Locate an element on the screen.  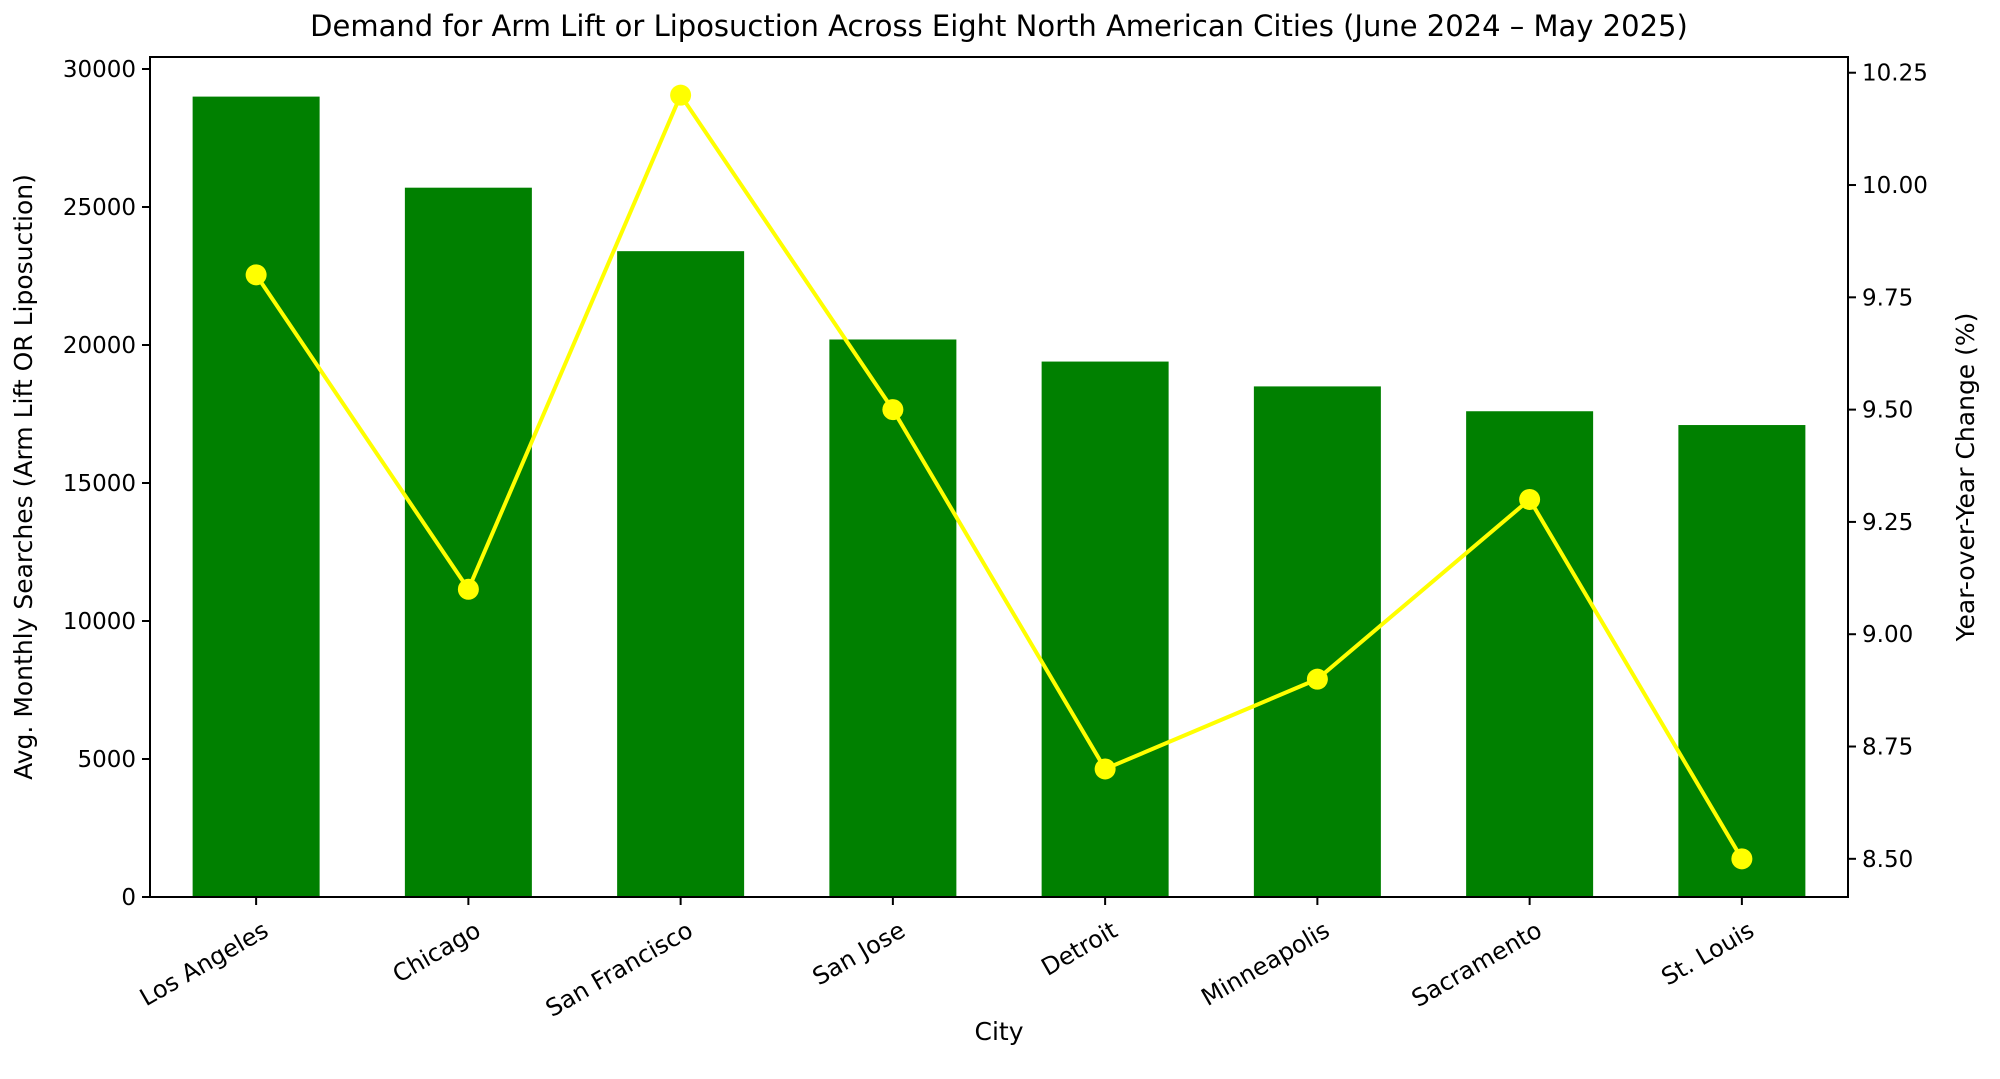
left-y-tick-label: 15000 is located at coordinates (99, 484).